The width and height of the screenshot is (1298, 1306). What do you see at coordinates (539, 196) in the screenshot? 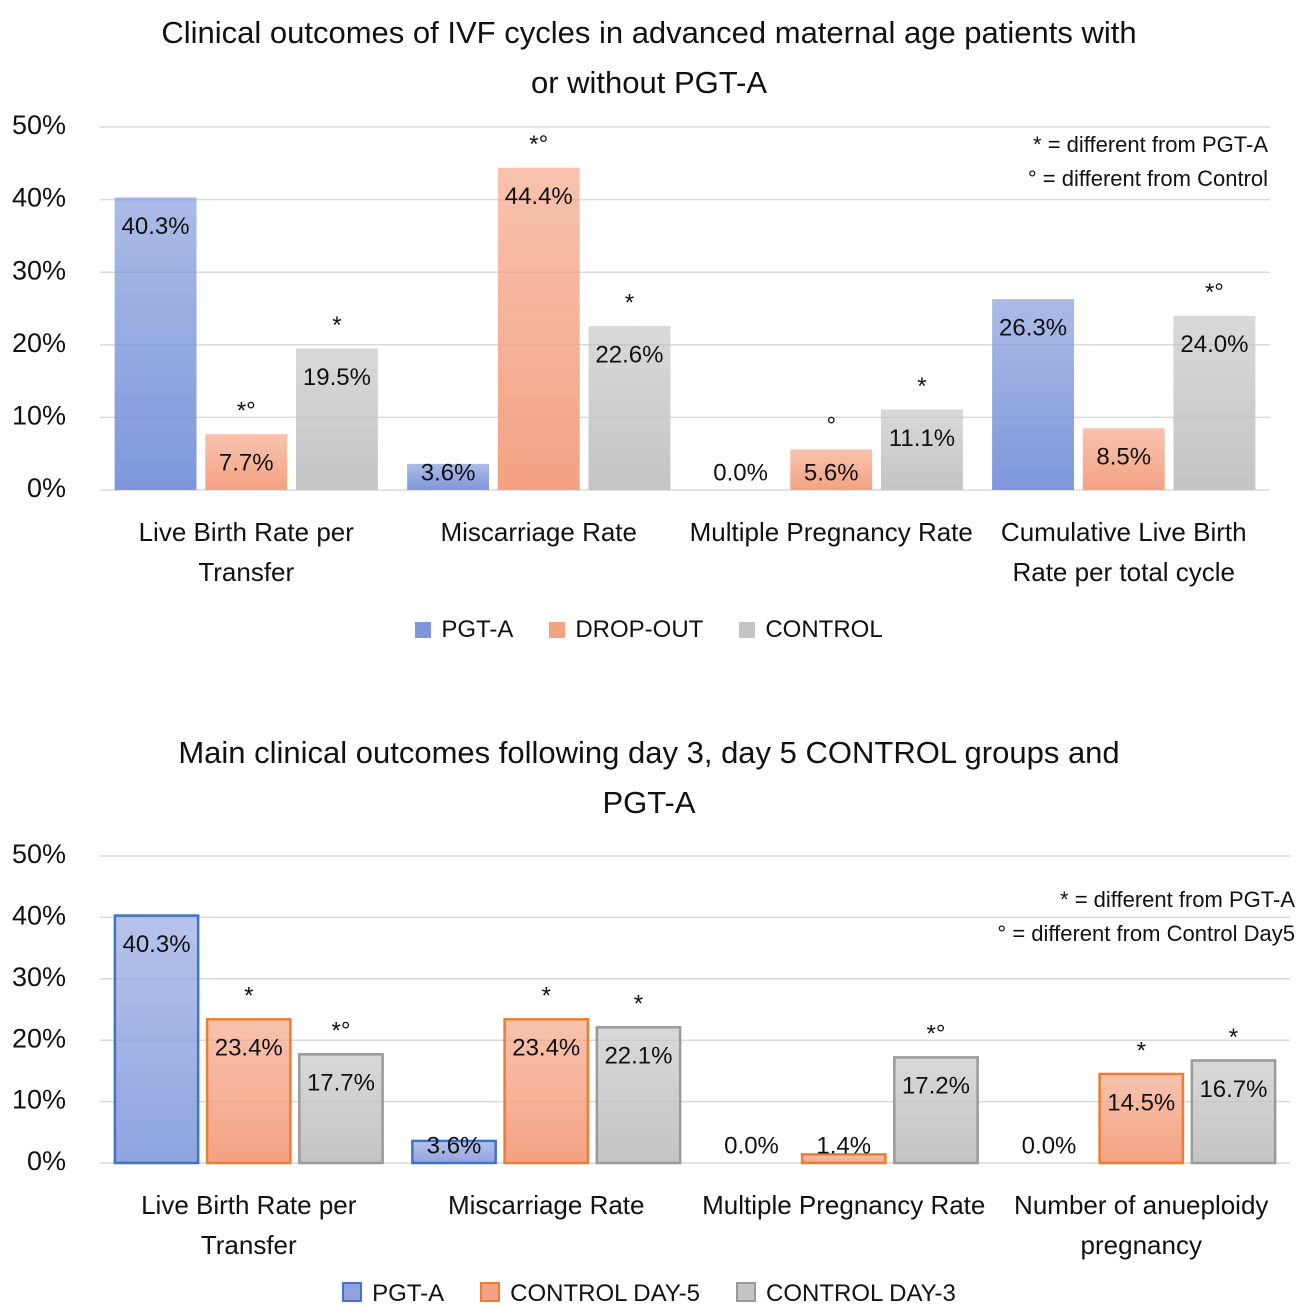
I see `value-label: 44.4%` at bounding box center [539, 196].